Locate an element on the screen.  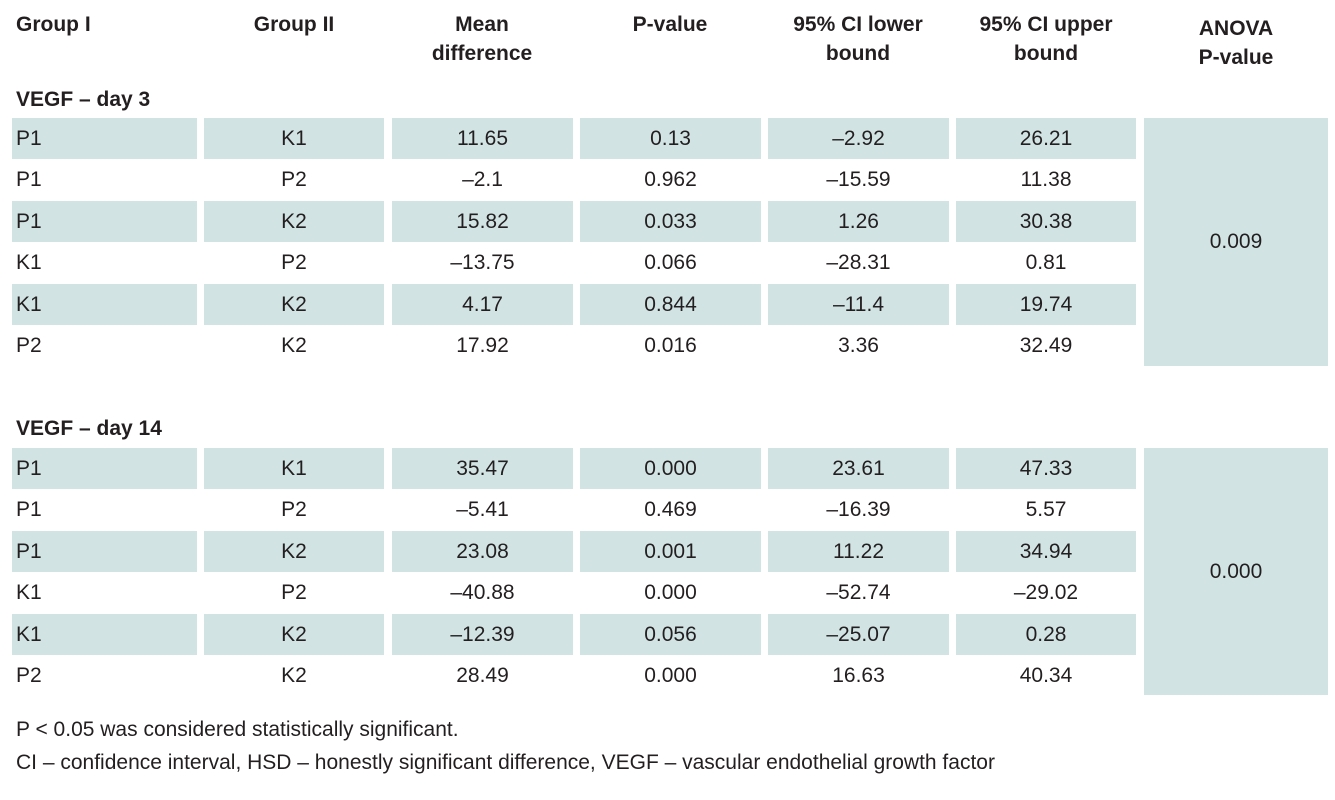
cell-p-value: 0.844 is located at coordinates (670, 304).